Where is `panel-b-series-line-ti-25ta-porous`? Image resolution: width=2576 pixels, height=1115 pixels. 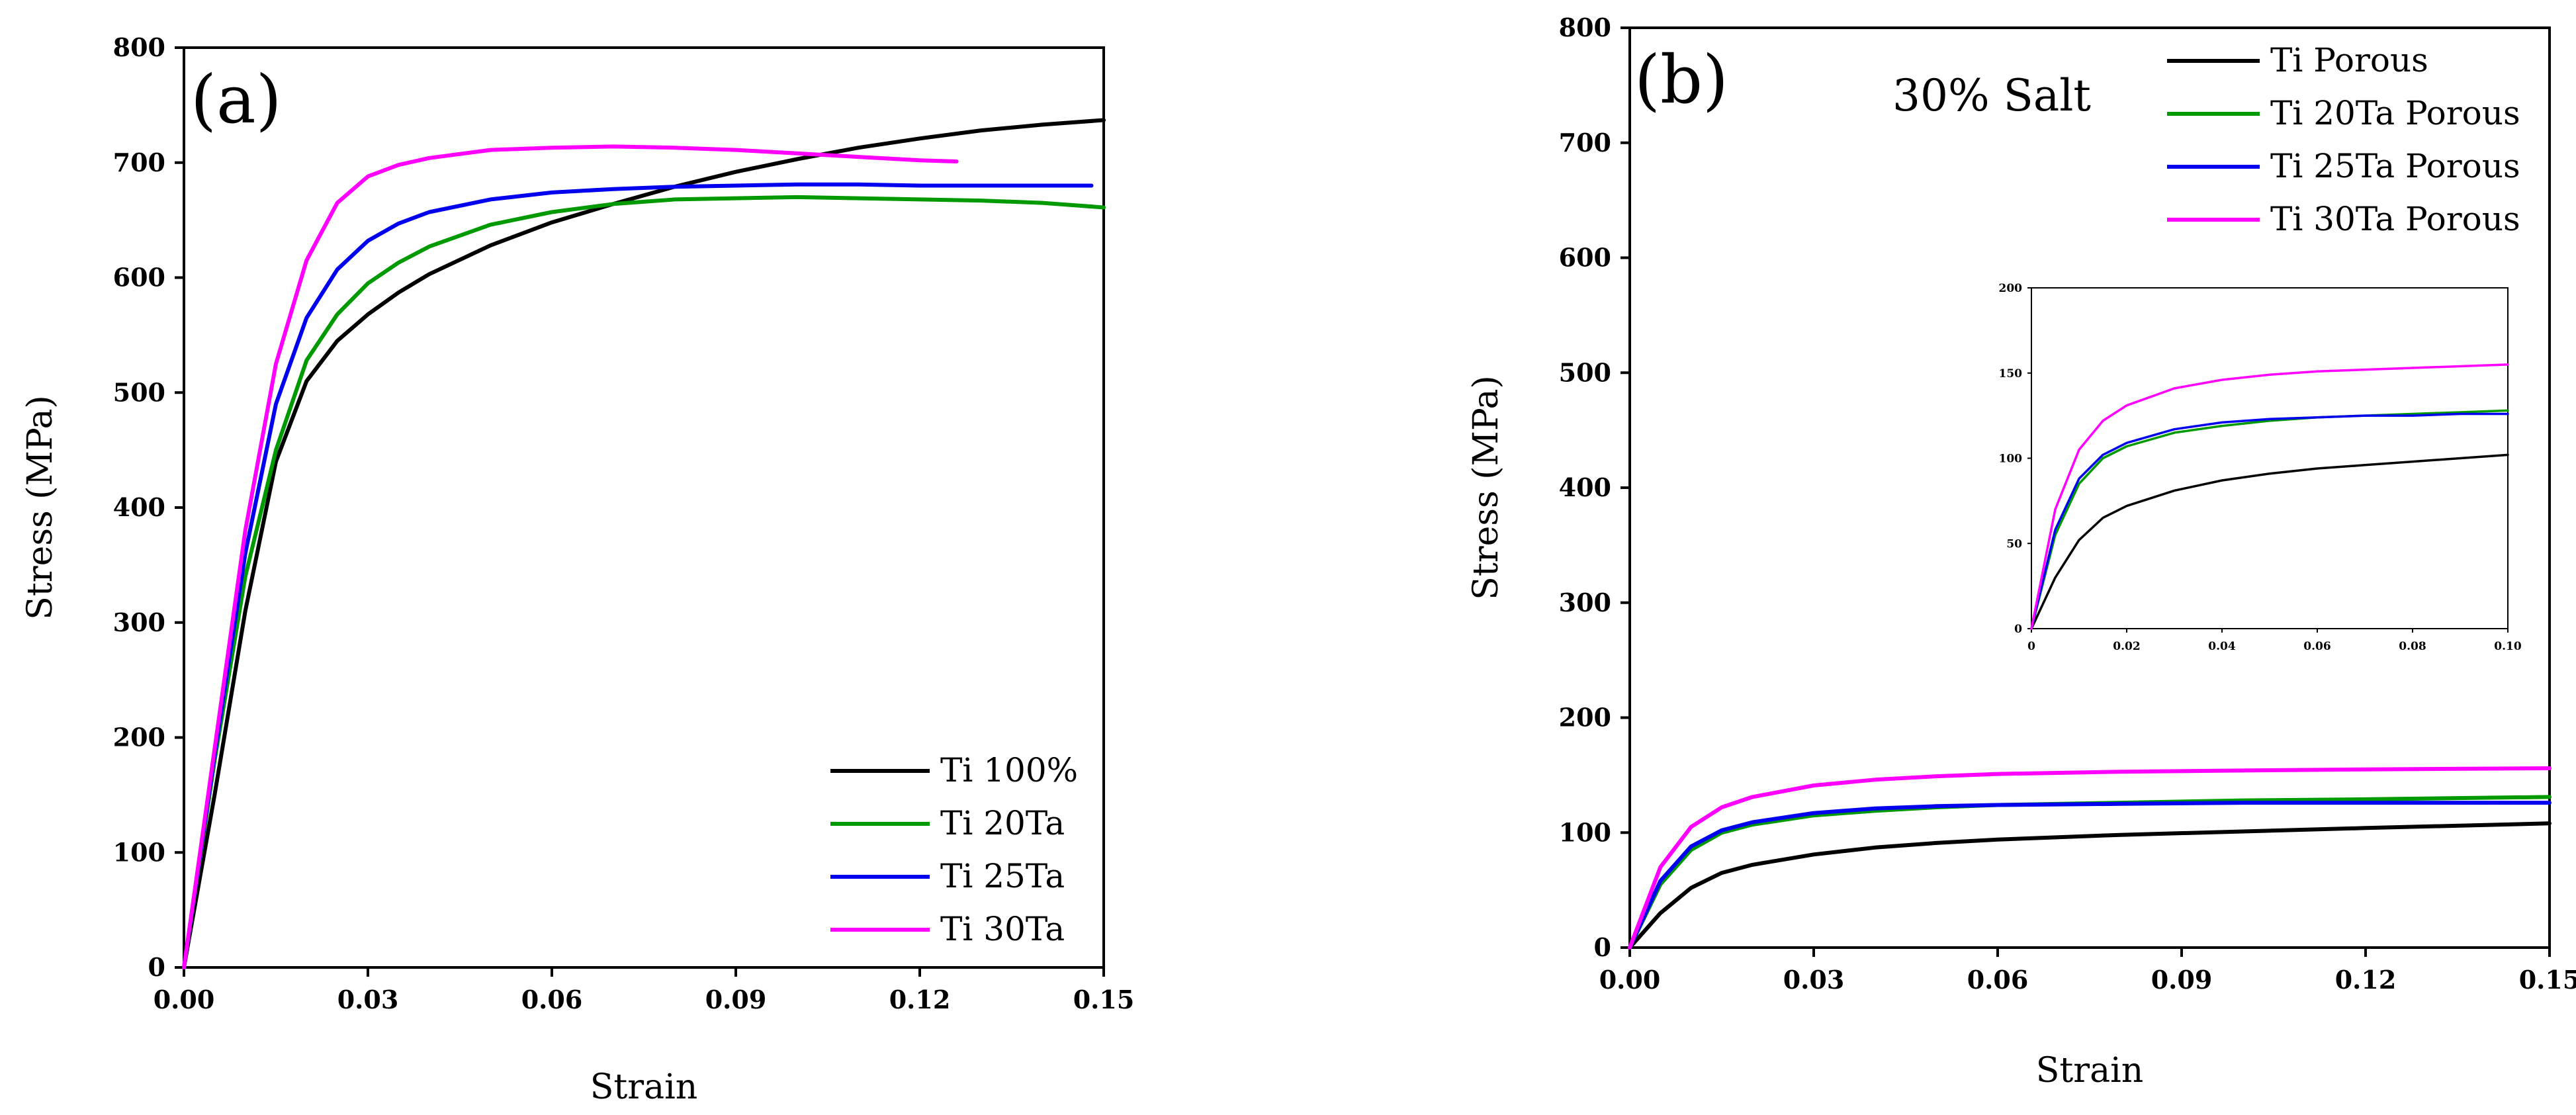
panel-b-series-line-ti-25ta-porous is located at coordinates (2090, 875).